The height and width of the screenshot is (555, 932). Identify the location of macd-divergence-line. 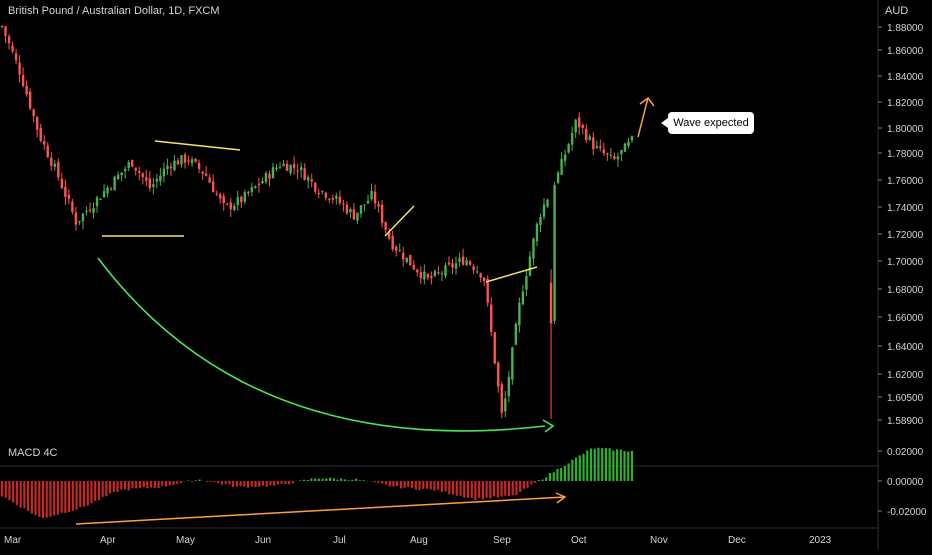
(320, 510).